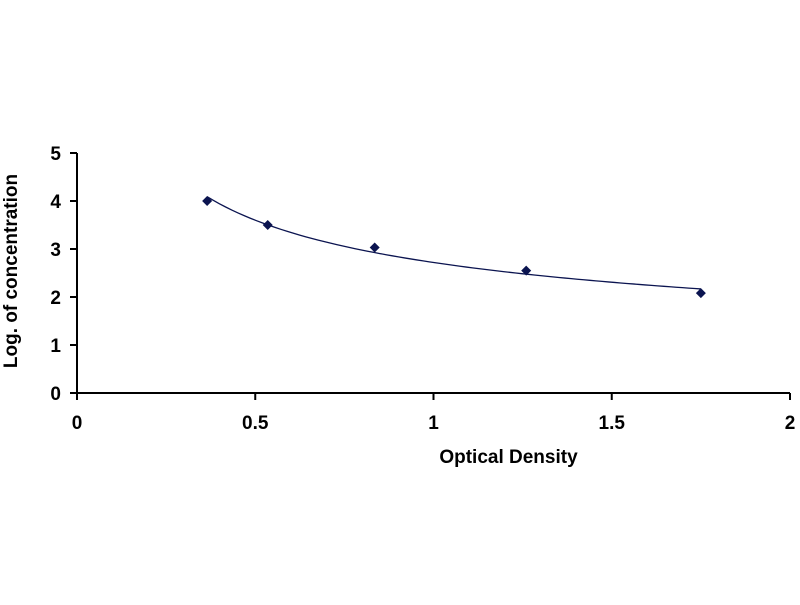 This screenshot has height=605, width=800. Describe the element at coordinates (55, 298) in the screenshot. I see `y-tick-label: 2` at that location.